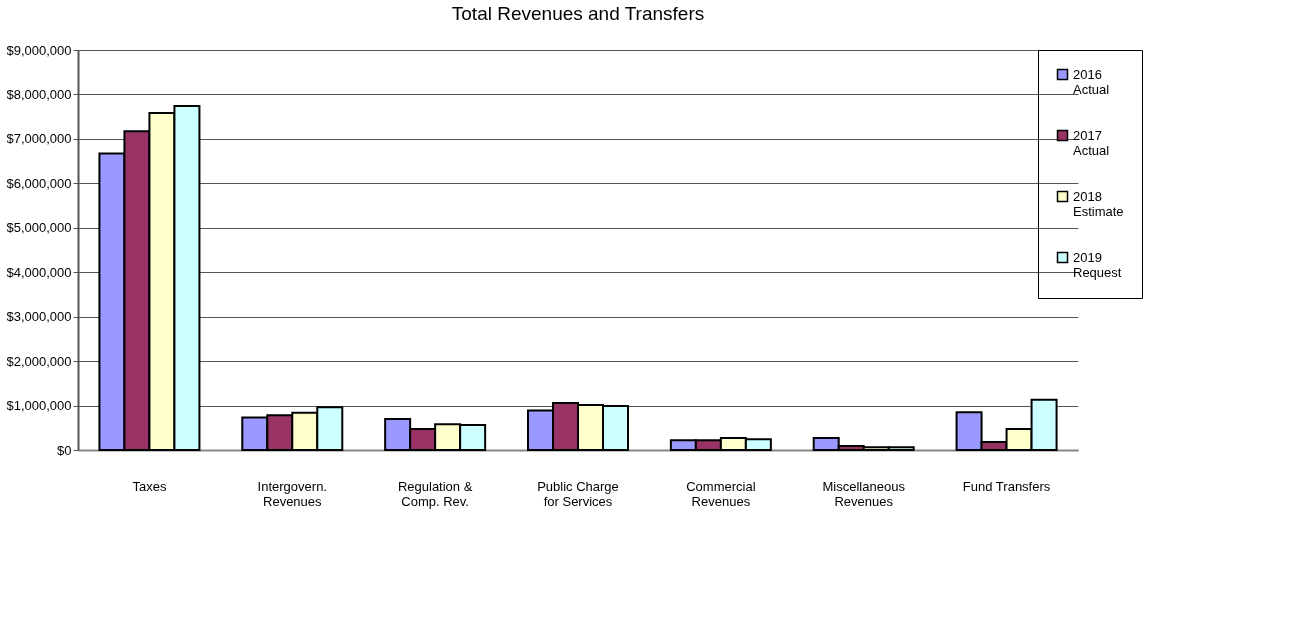 The image size is (1293, 633). What do you see at coordinates (292, 493) in the screenshot?
I see `x-tick-label: Intergovern. Revenues` at bounding box center [292, 493].